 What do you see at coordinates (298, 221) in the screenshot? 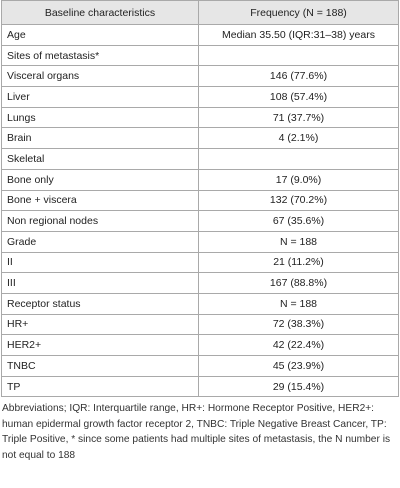
I see `value-cell: 67 (35.6%)` at bounding box center [298, 221].